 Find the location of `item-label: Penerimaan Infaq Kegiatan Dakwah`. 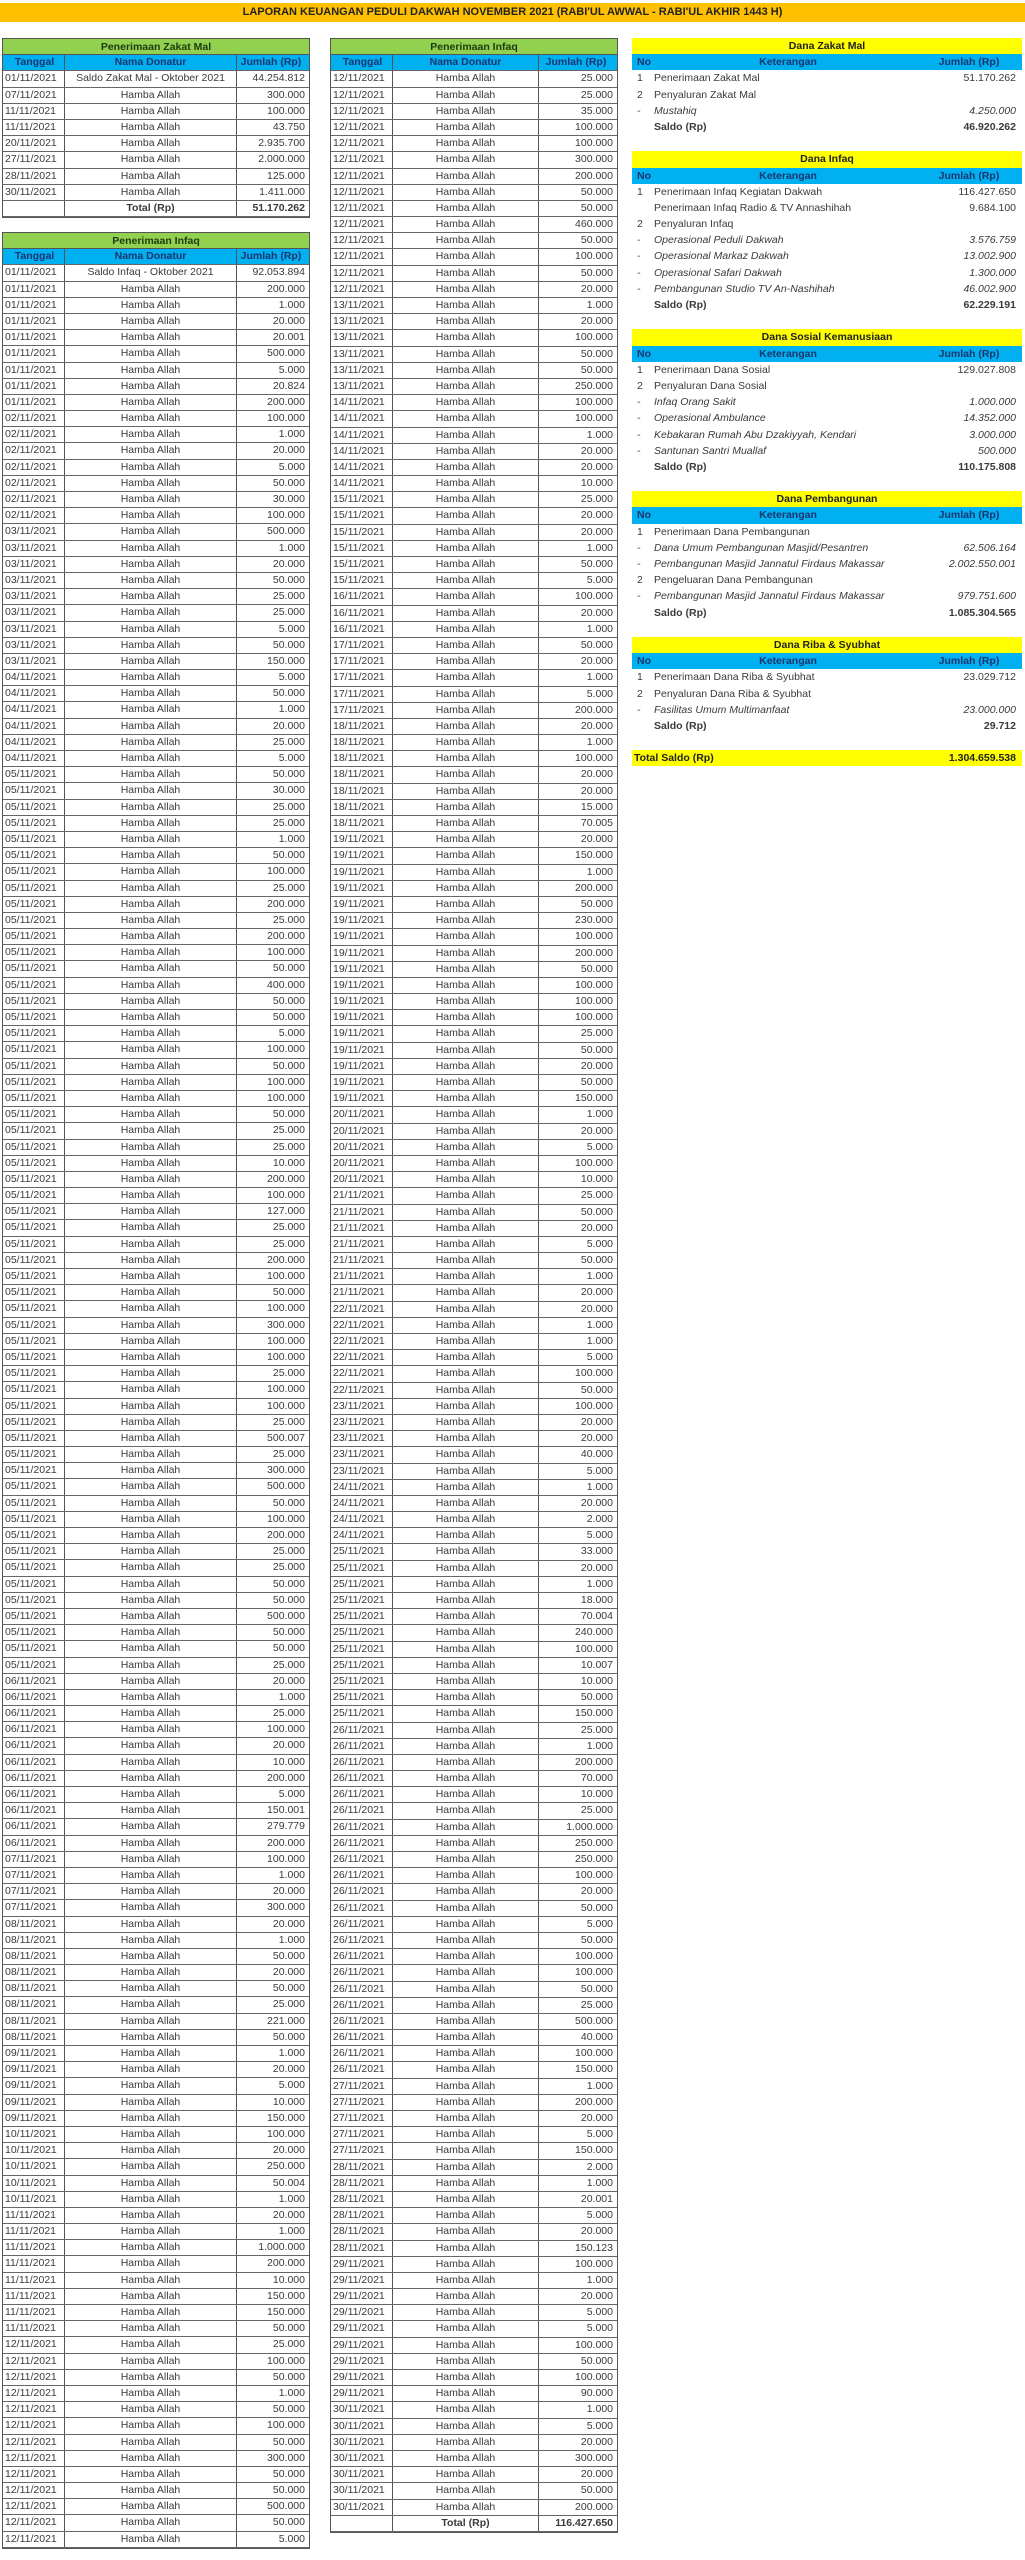

item-label: Penerimaan Infaq Kegiatan Dakwah is located at coordinates (738, 191).